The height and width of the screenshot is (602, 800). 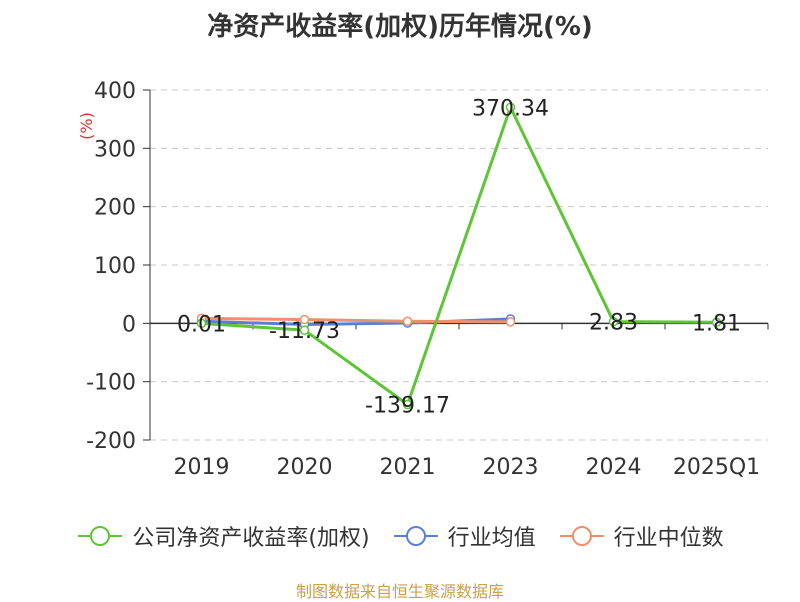 What do you see at coordinates (399, 591) in the screenshot?
I see `source-note: 制图数据来自恒生聚源数据库` at bounding box center [399, 591].